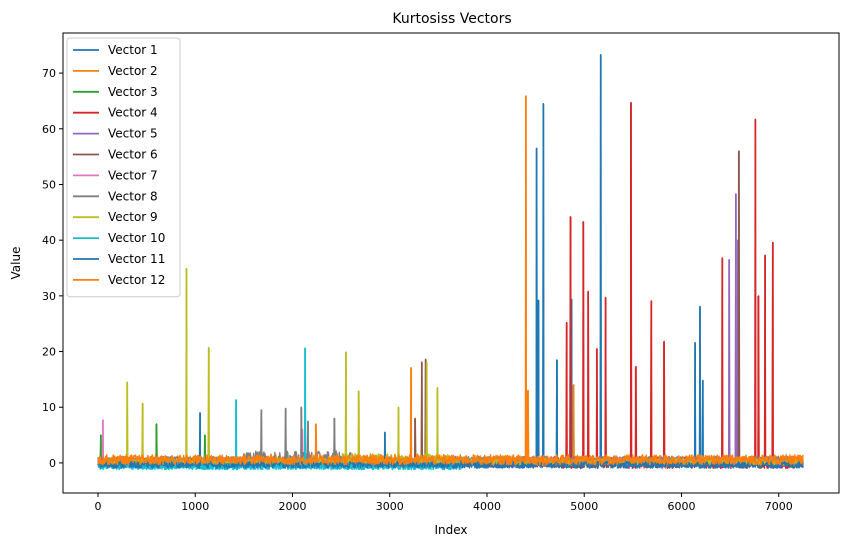 The width and height of the screenshot is (841, 547). What do you see at coordinates (390, 506) in the screenshot?
I see `x-tick-label: 3000` at bounding box center [390, 506].